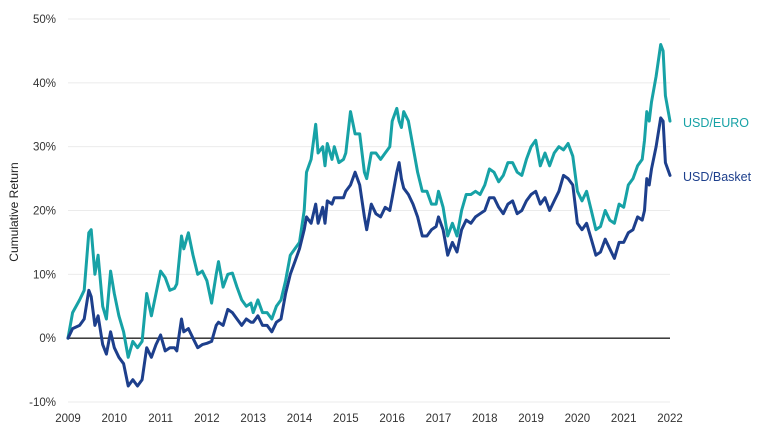 The width and height of the screenshot is (768, 433). Describe the element at coordinates (300, 419) in the screenshot. I see `x-tick-label: 2014` at that location.